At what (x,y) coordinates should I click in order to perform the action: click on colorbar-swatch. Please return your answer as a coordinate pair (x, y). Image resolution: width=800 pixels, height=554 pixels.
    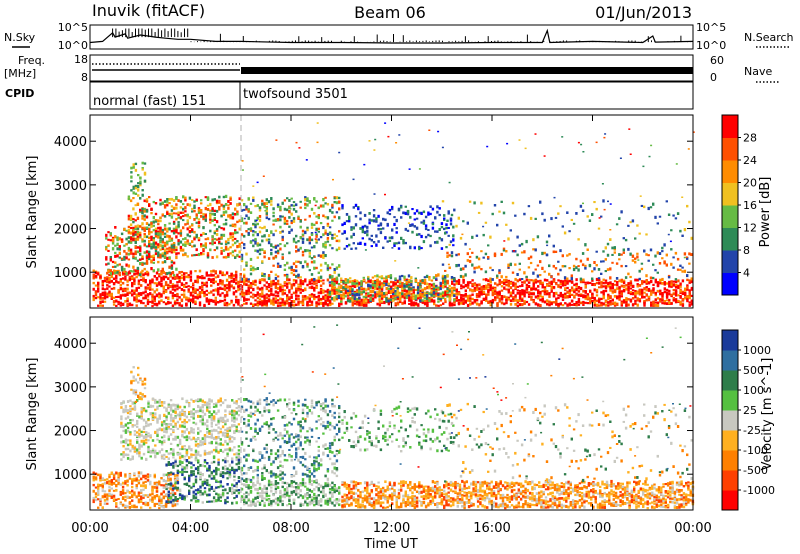
    Looking at the image, I should click on (730, 261).